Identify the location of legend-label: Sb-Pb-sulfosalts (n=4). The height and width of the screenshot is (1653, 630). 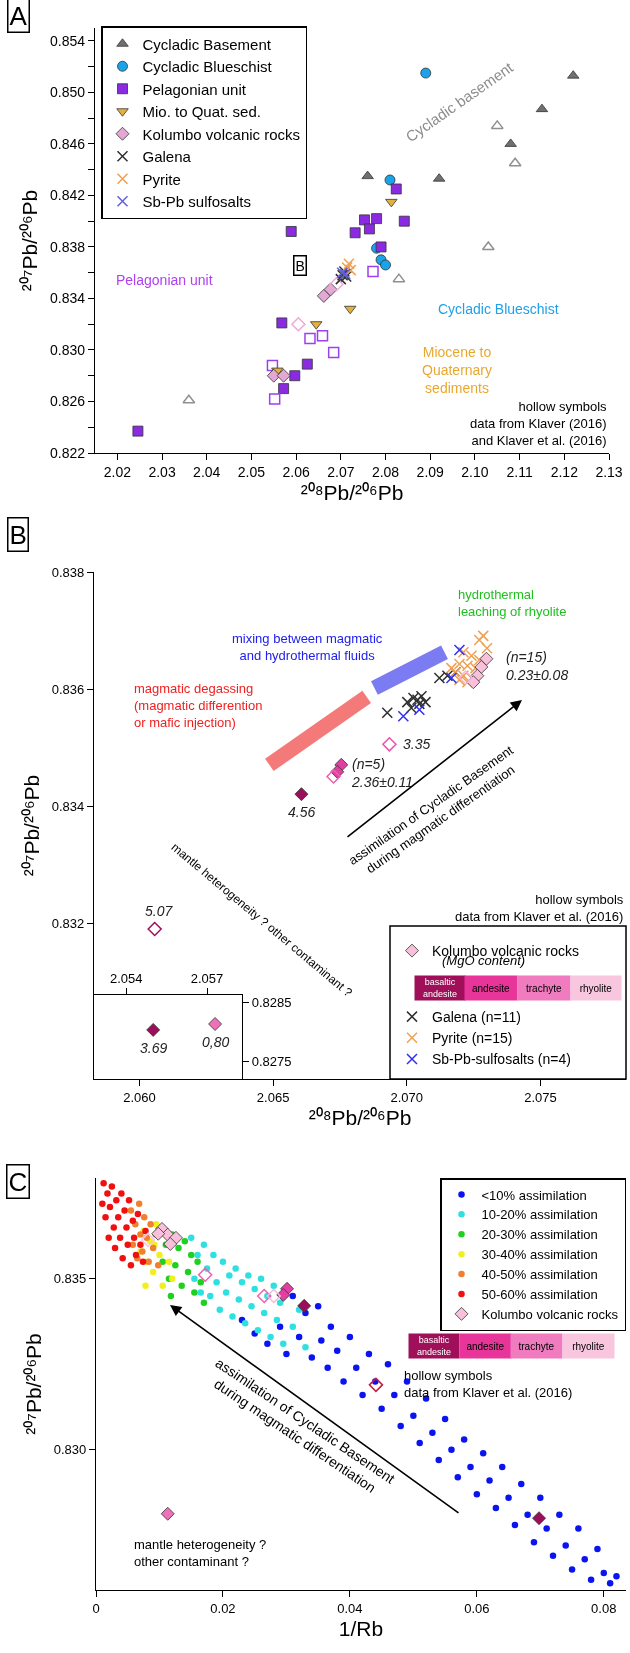
(501, 1059).